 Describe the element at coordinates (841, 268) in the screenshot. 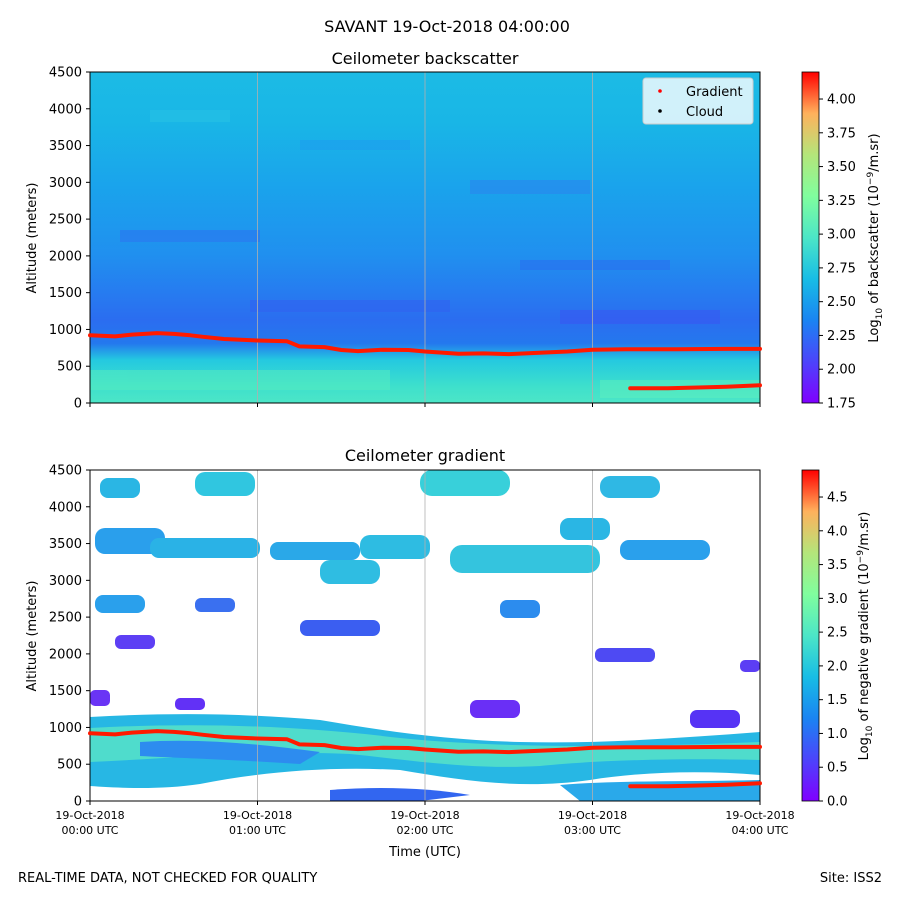

I see `colorbar-tick-label: 2.75` at that location.